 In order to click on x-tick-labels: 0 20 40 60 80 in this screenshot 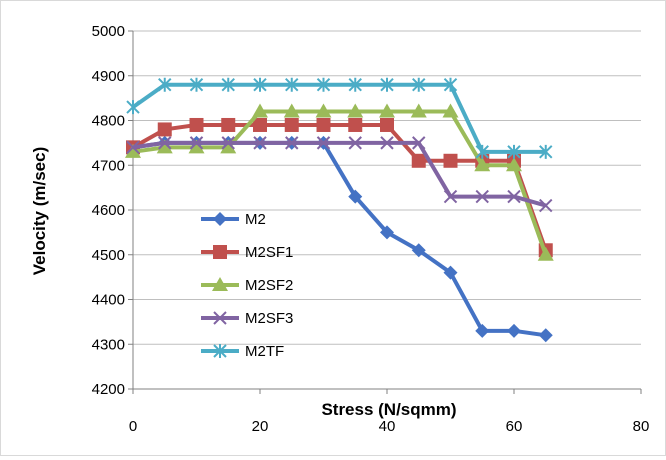, I will do `click(389, 426)`.